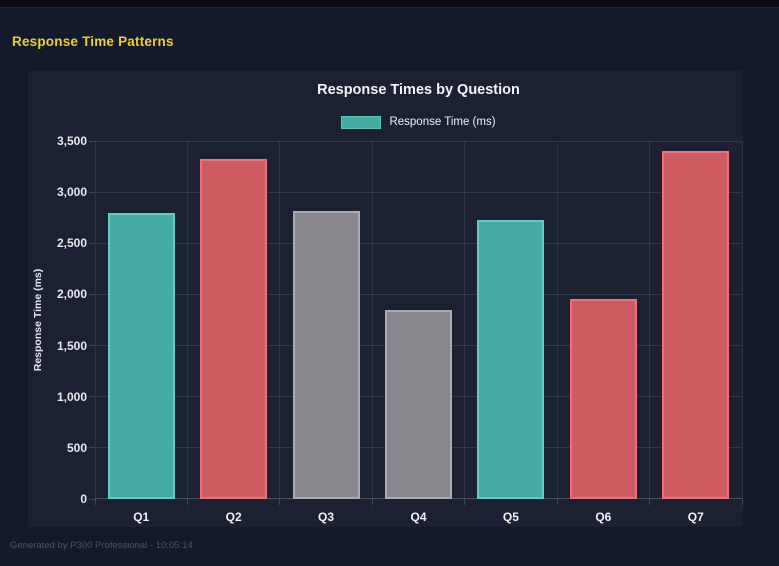 The height and width of the screenshot is (566, 779). I want to click on x-axis-tick-labels: Q1 Q2 Q3 Q4 Q5 Q6 Q7, so click(418, 518).